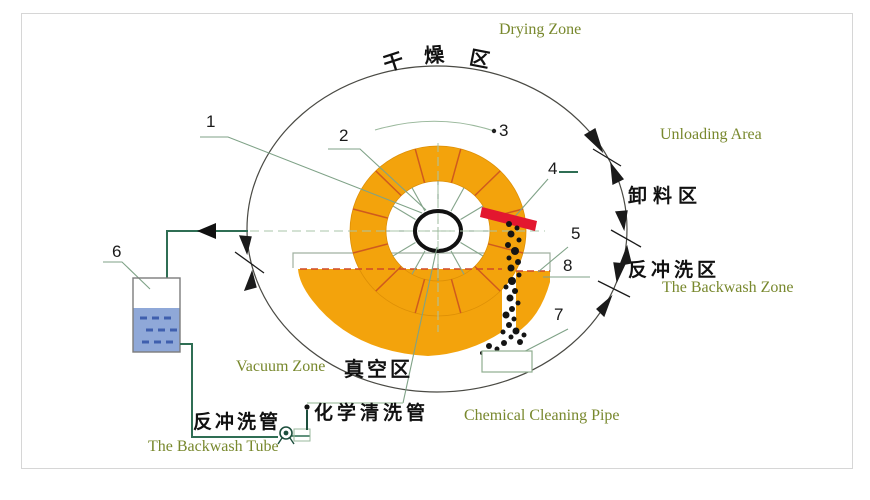  I want to click on label-unloading-area-cn: 卸料区, so click(666, 196).